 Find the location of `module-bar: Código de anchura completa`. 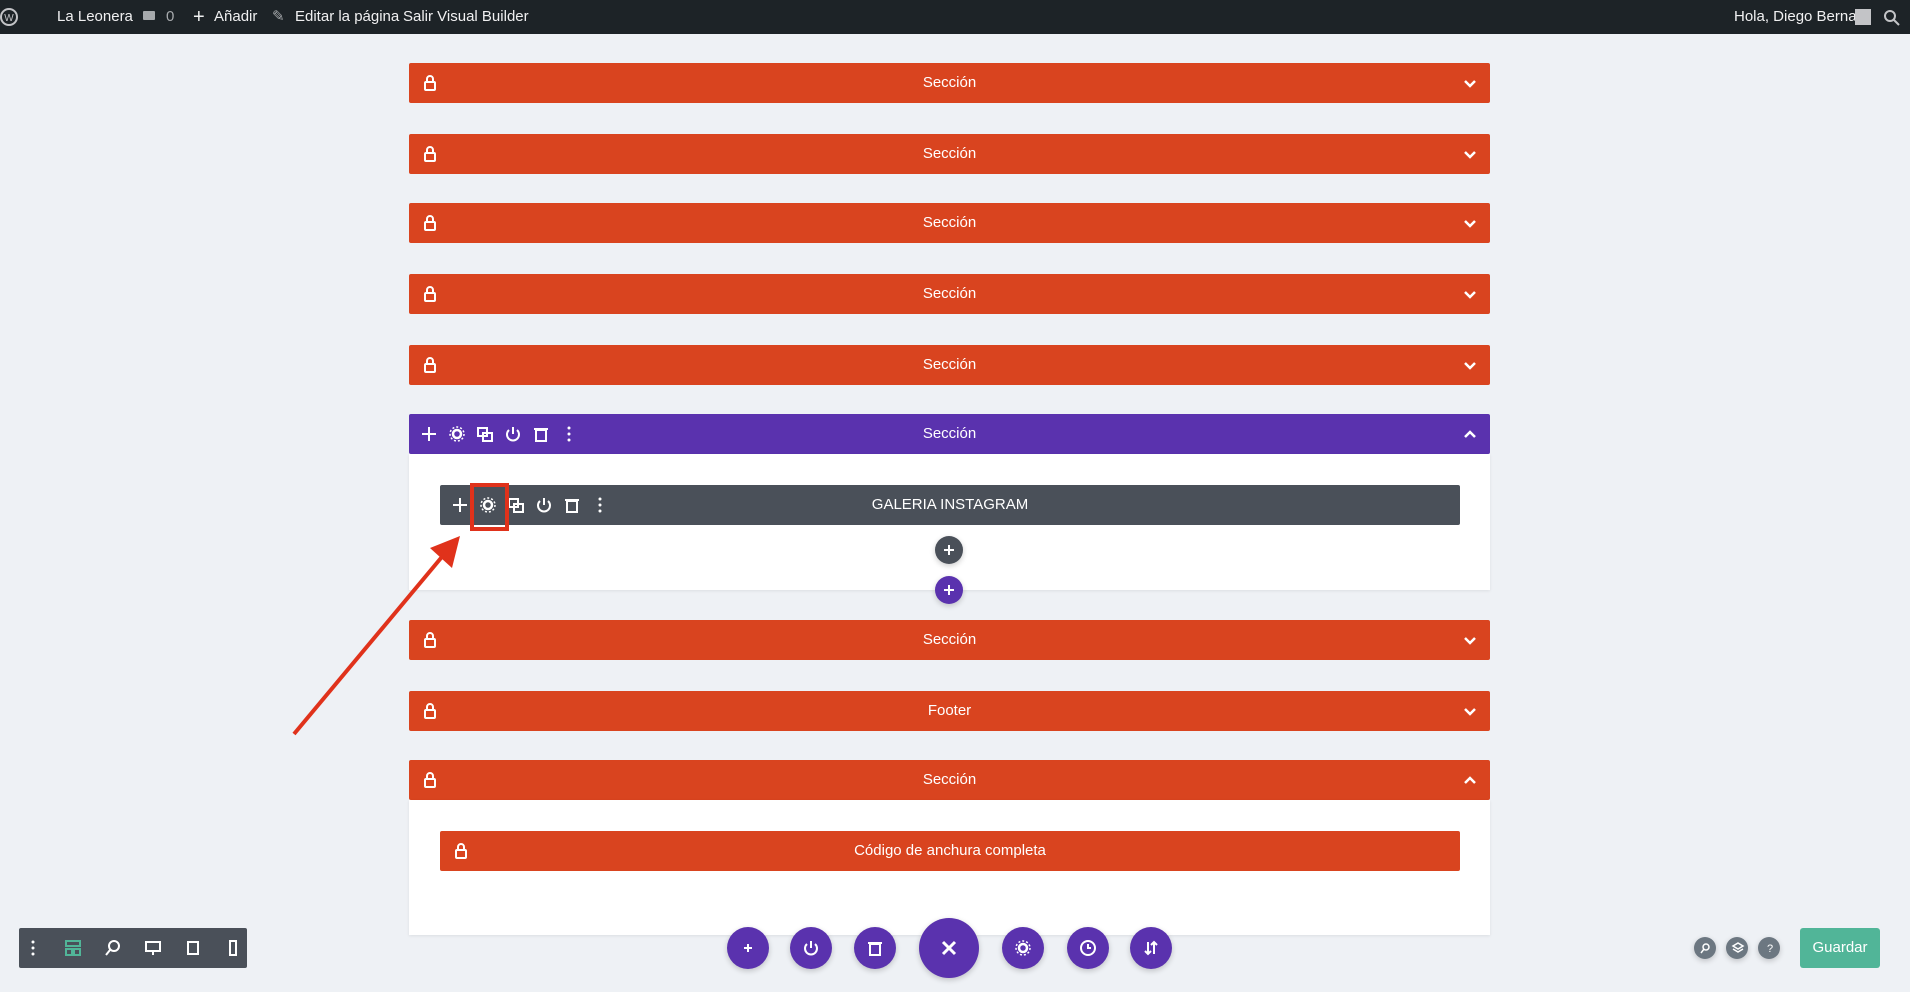

module-bar: Código de anchura completa is located at coordinates (950, 851).